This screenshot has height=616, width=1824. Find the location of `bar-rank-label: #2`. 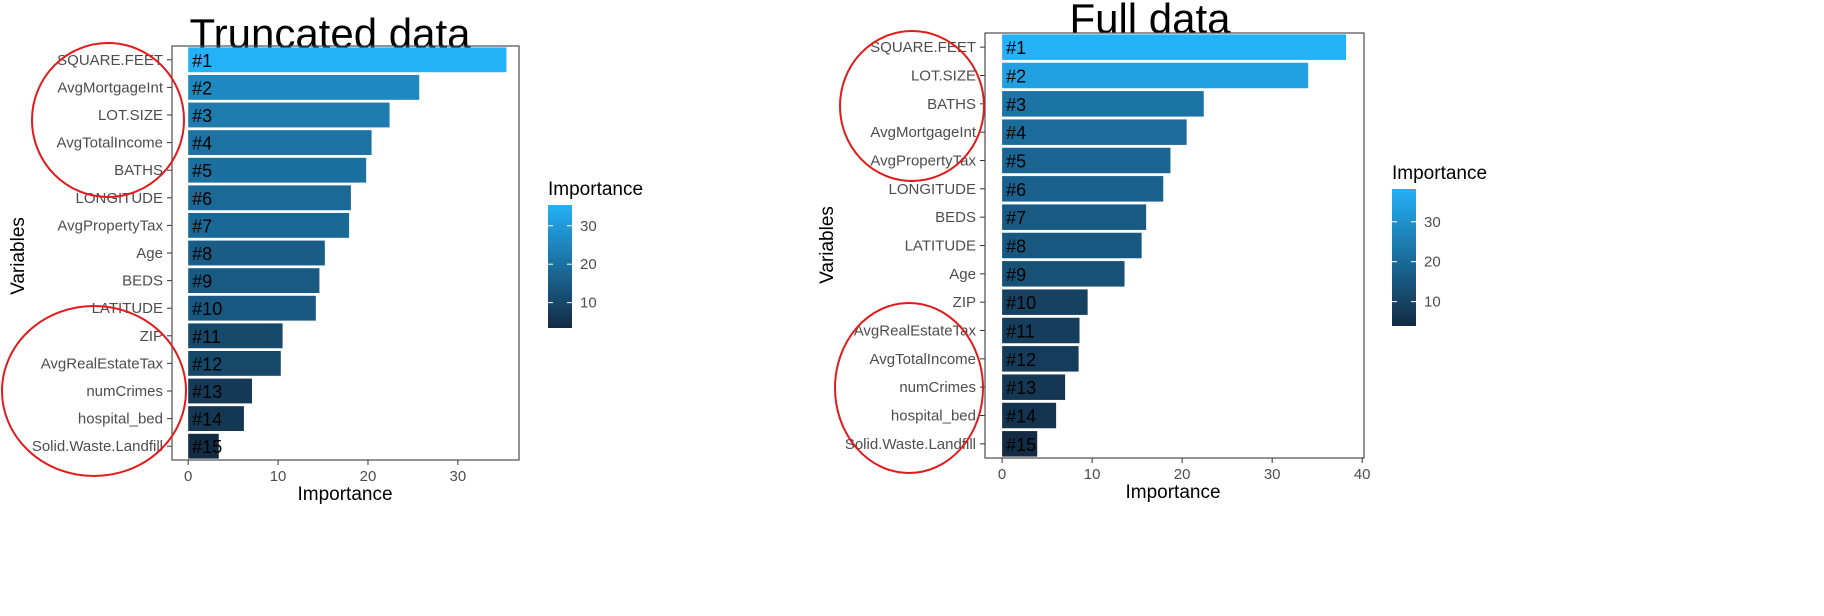

bar-rank-label: #2 is located at coordinates (1016, 77).